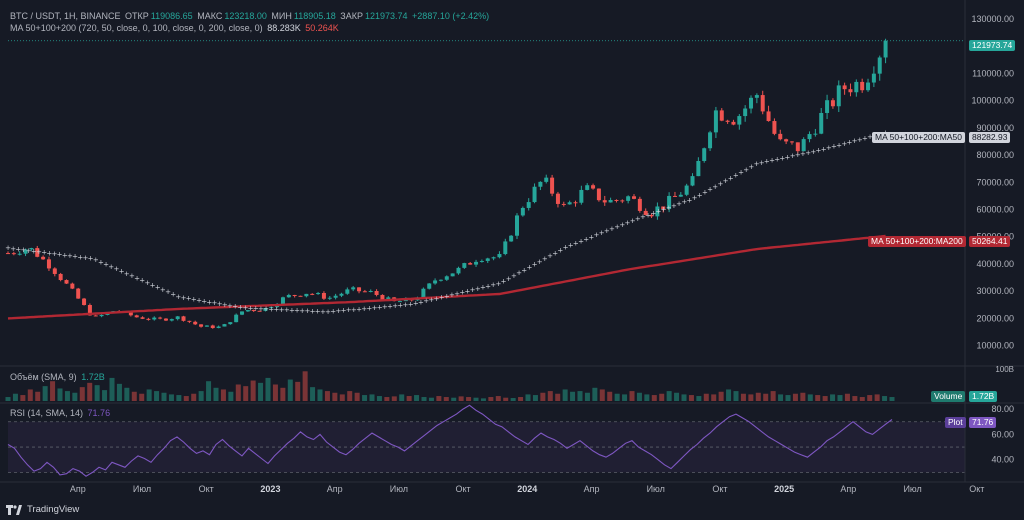 Image resolution: width=1024 pixels, height=520 pixels. What do you see at coordinates (450, 386) in the screenshot?
I see `volume-pane` at bounding box center [450, 386].